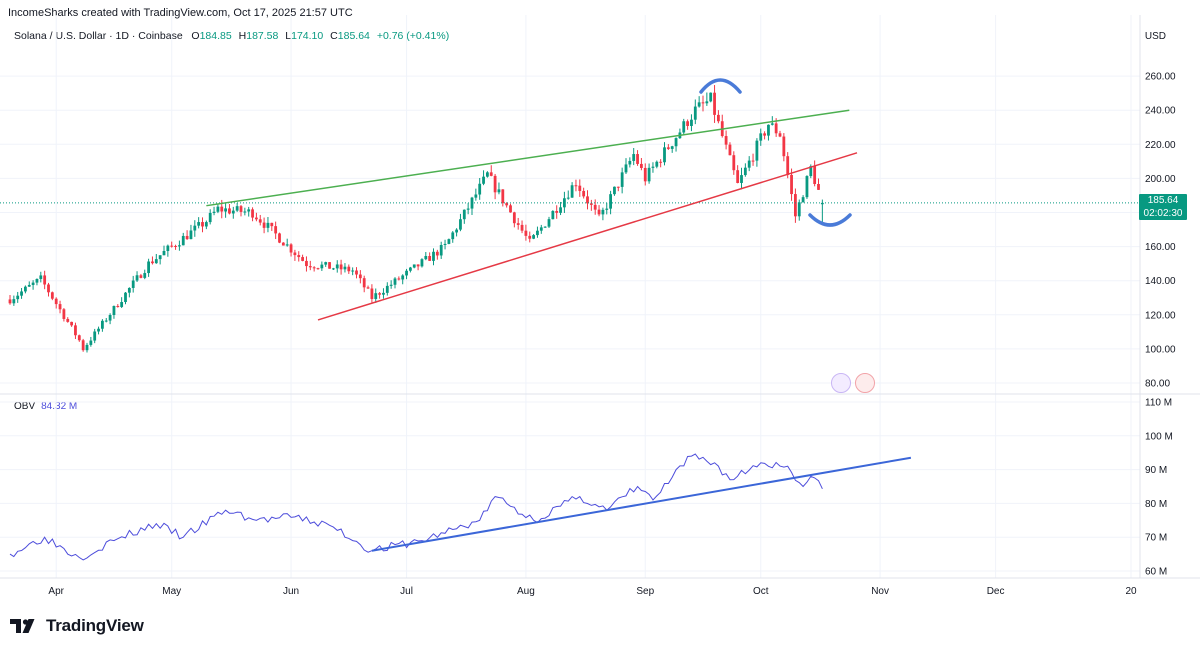 Image resolution: width=1200 pixels, height=652 pixels. What do you see at coordinates (1156, 572) in the screenshot?
I see `obv-tick-label: 60 M` at bounding box center [1156, 572].